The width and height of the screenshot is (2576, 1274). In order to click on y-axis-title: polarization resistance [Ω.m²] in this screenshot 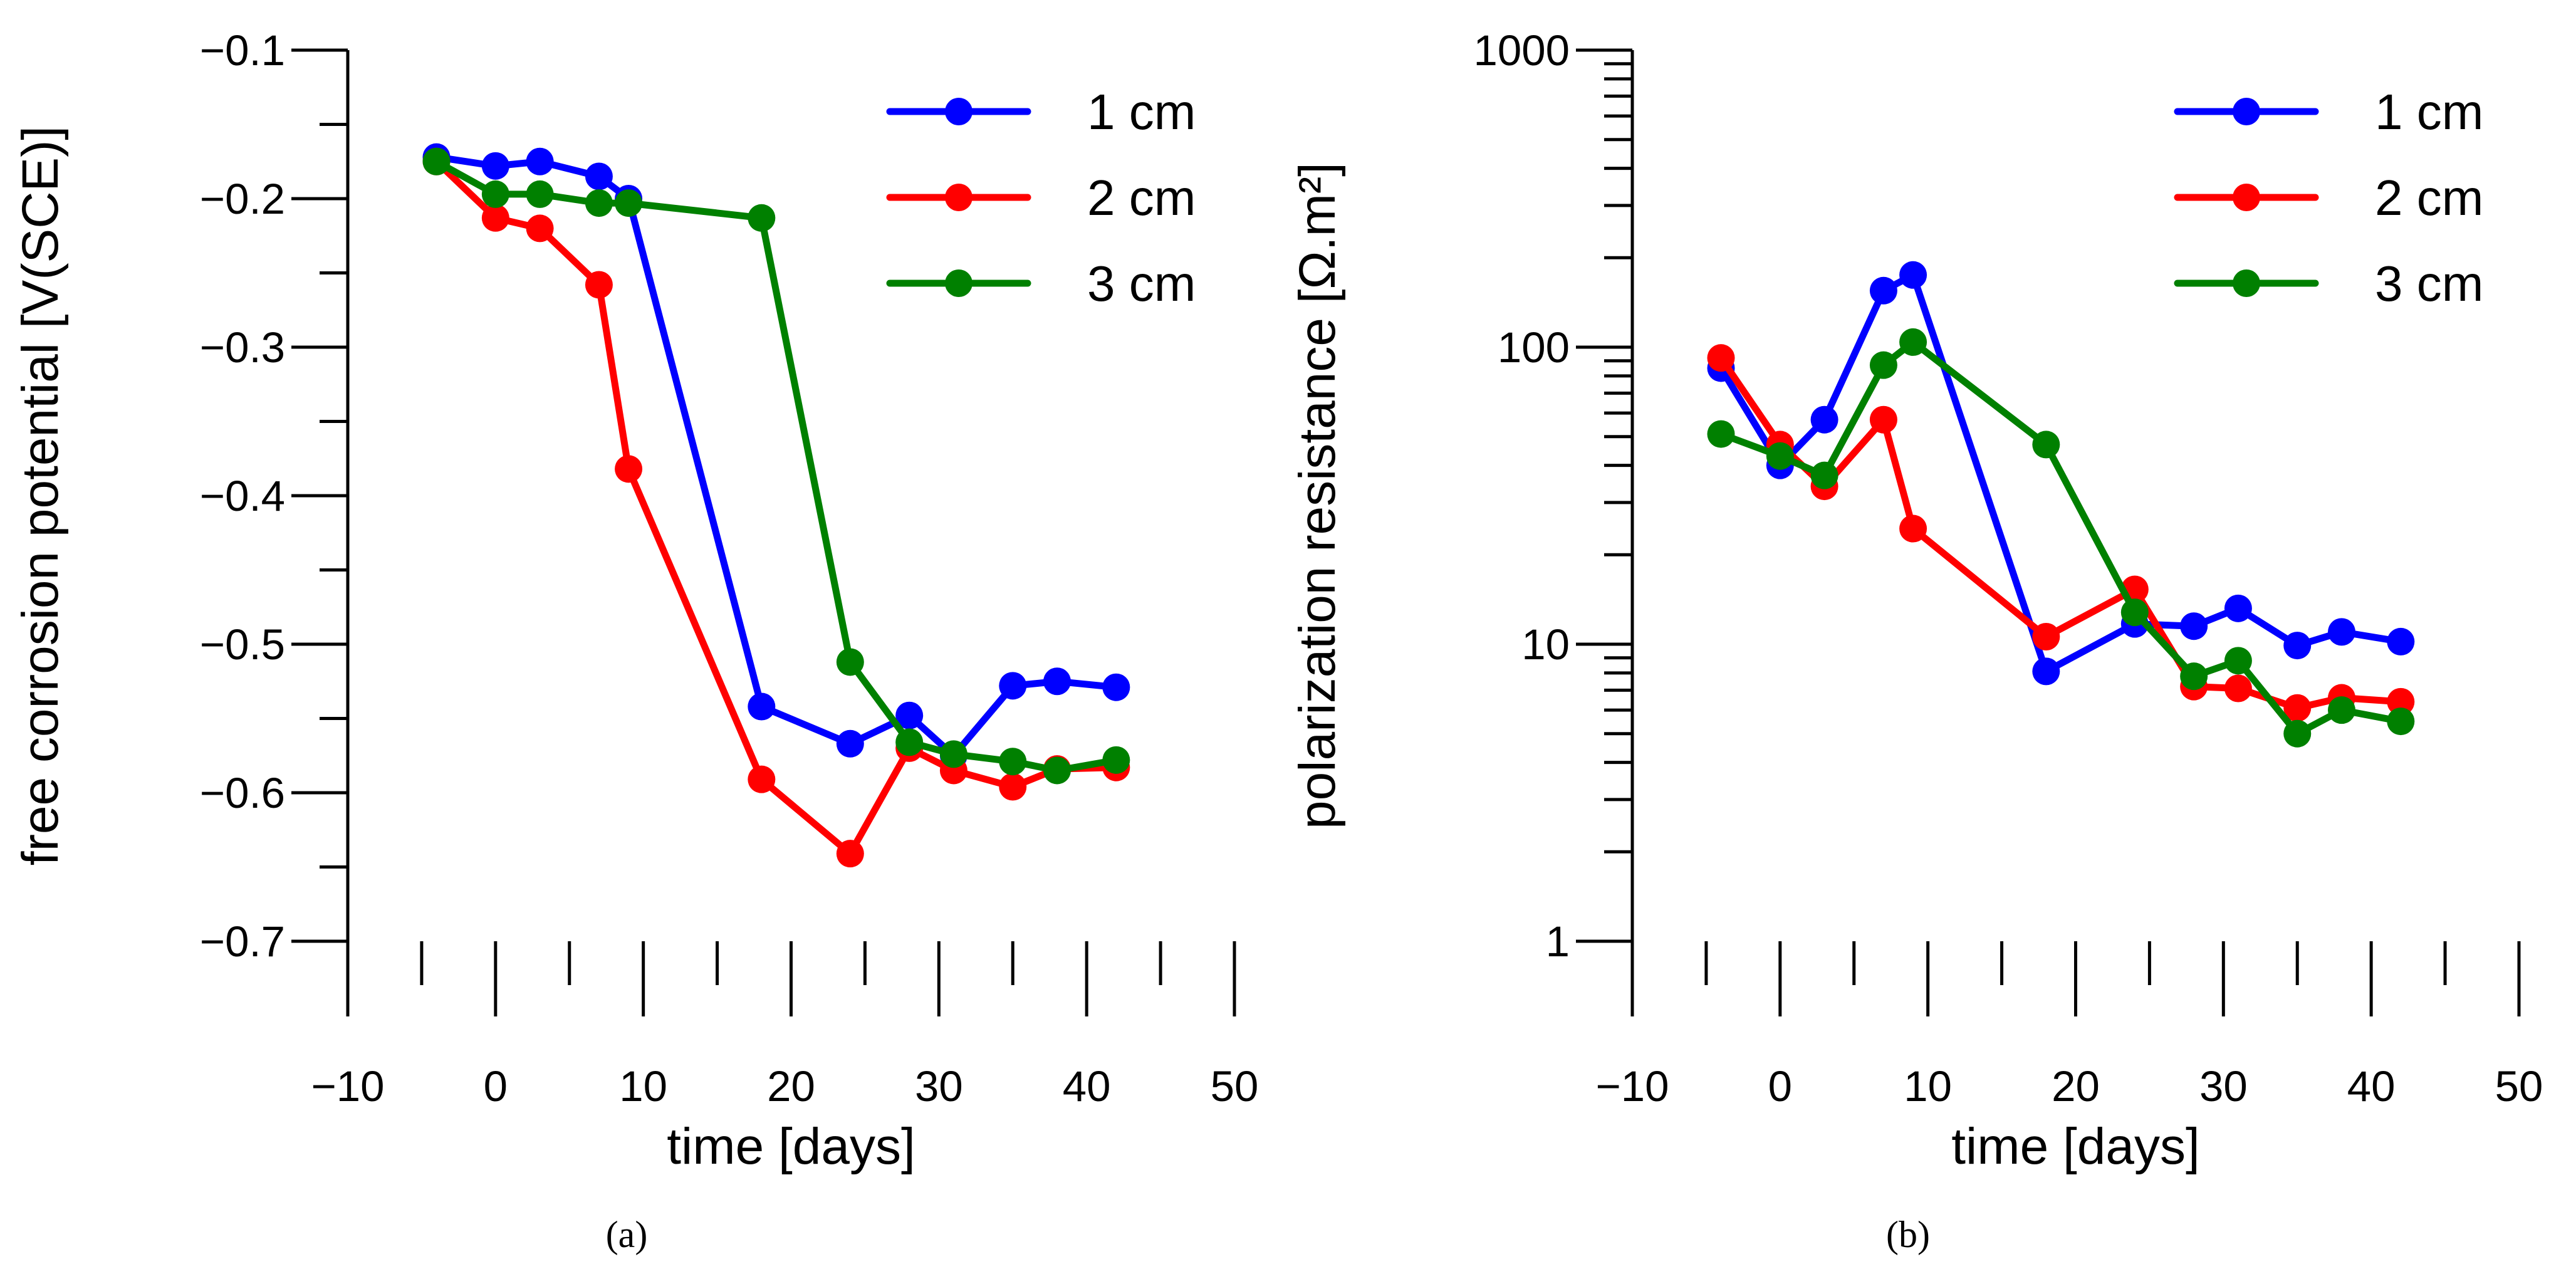, I will do `click(1317, 496)`.